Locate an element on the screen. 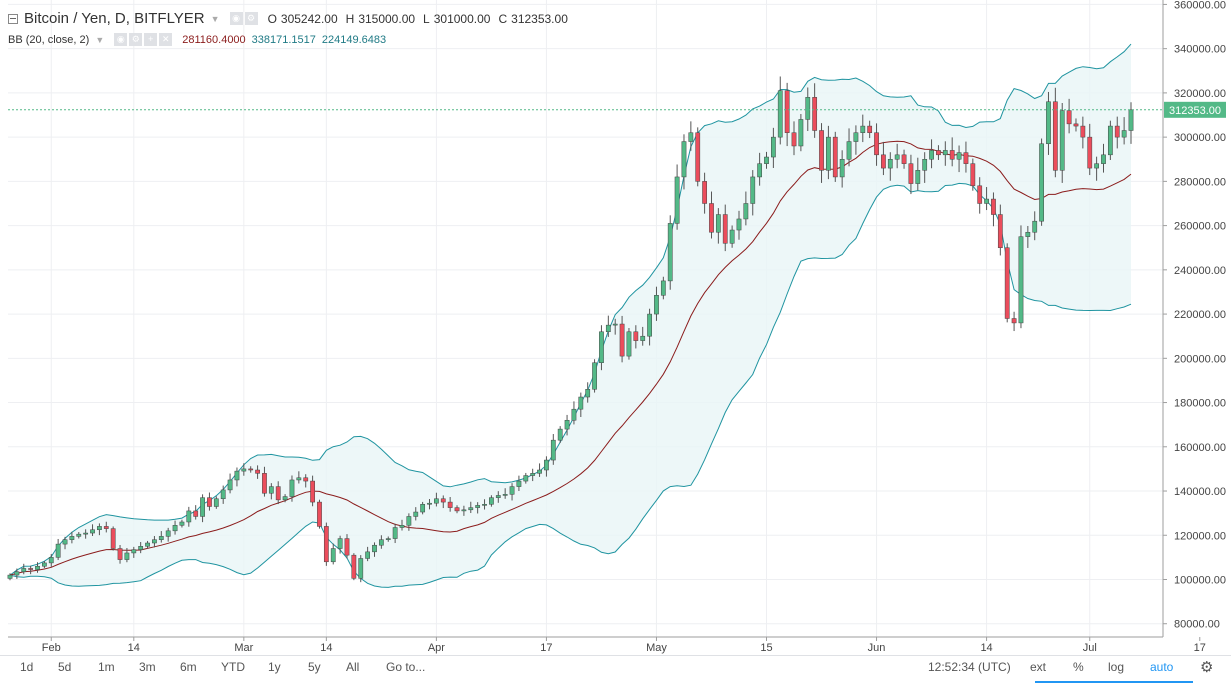  range-5y: 5y is located at coordinates (314, 667).